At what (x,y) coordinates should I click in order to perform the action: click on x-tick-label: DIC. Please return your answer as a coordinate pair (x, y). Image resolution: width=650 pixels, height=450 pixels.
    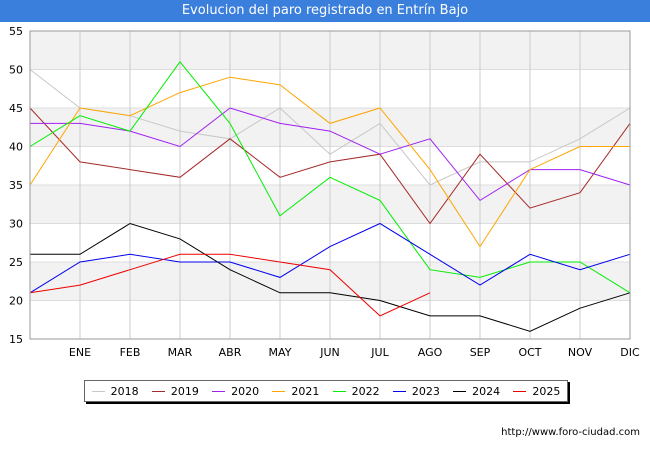
    Looking at the image, I should click on (630, 352).